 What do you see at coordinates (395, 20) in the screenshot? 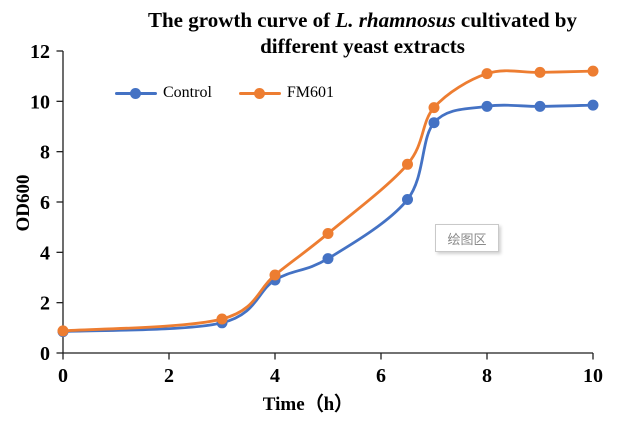
I see `chart-title-species: L. rhamnosus` at bounding box center [395, 20].